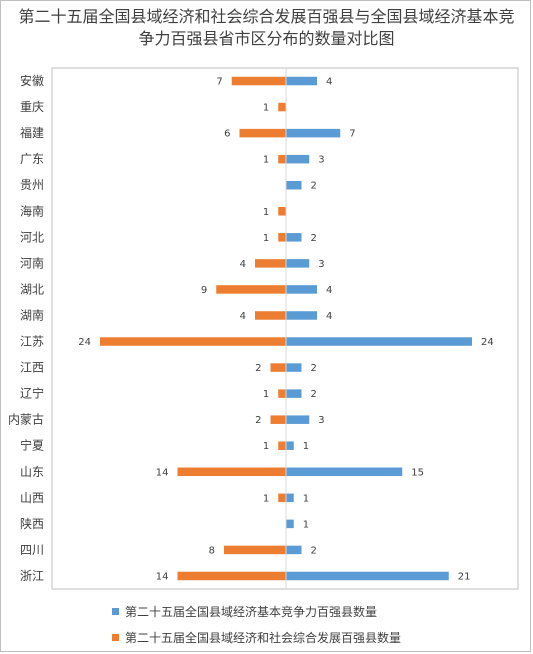  What do you see at coordinates (32, 523) in the screenshot?
I see `category-label: 陕西` at bounding box center [32, 523].